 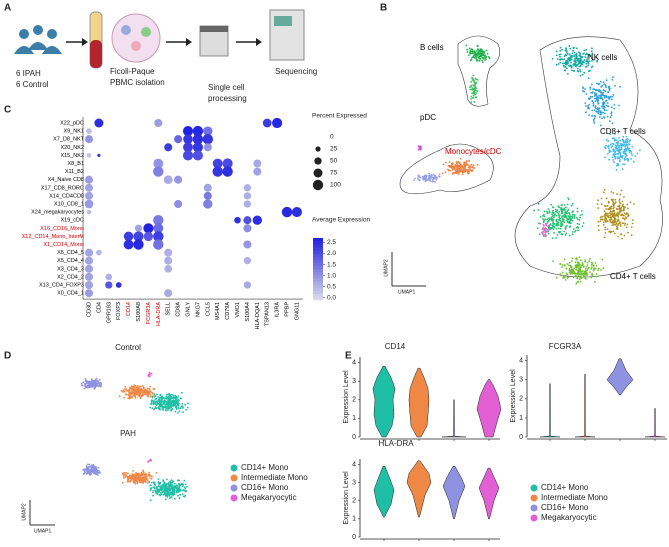 What do you see at coordinates (188, 309) in the screenshot?
I see `column-label: GNLY` at bounding box center [188, 309].